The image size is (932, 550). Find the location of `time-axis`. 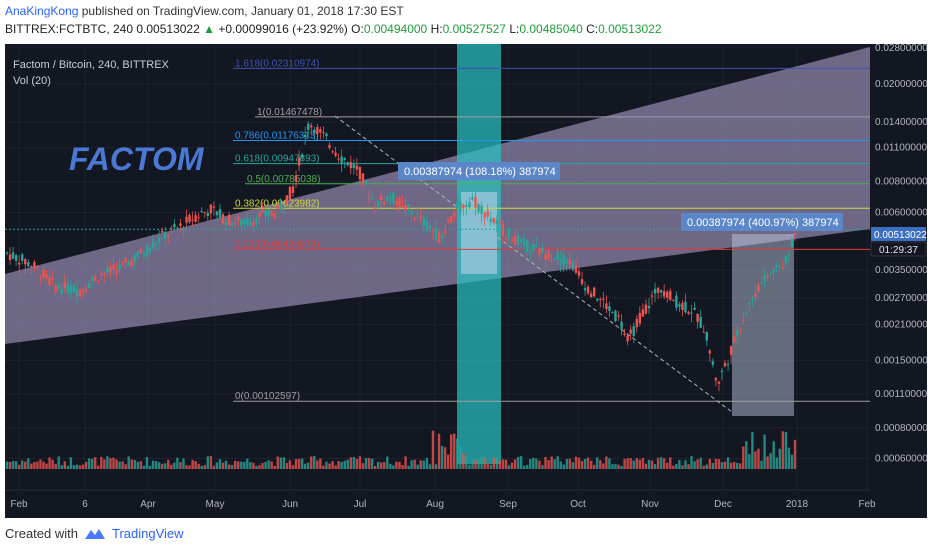

time-axis is located at coordinates (466, 504).